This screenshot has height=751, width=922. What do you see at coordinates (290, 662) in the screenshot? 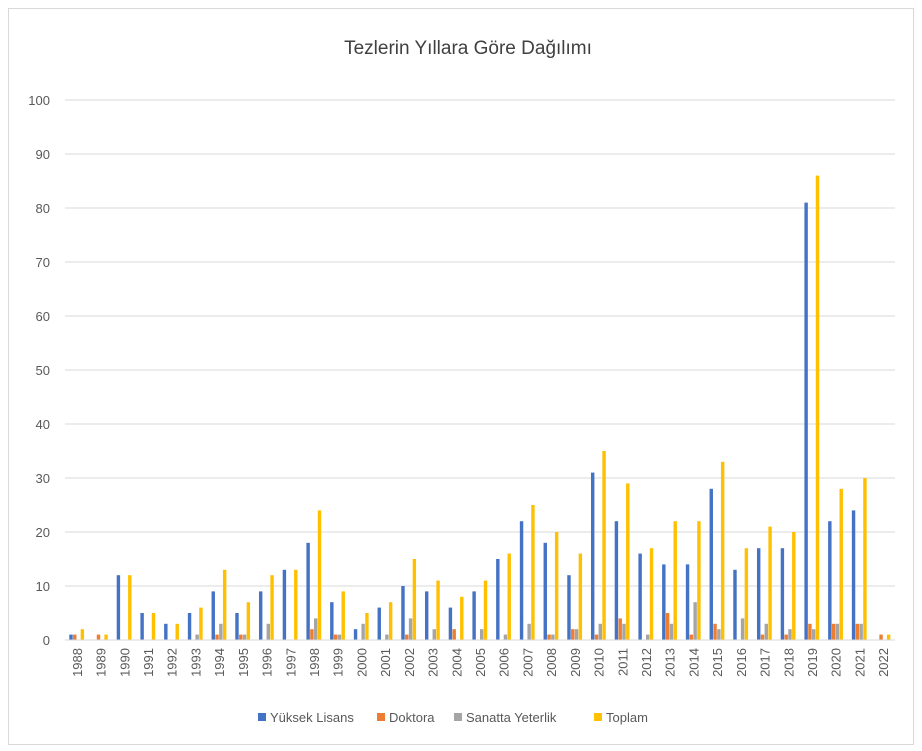
I see `x-tick-label: 1997` at bounding box center [290, 662].